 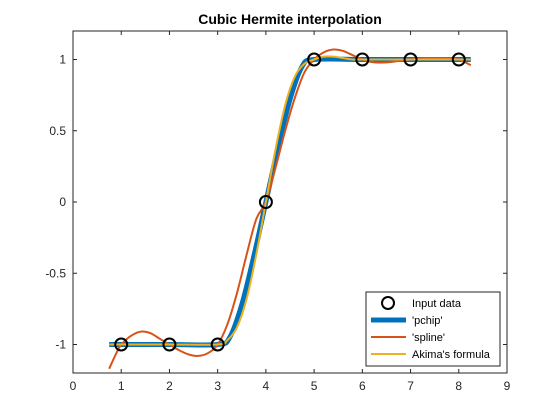 I want to click on x-tick-label: 7, so click(x=410, y=386).